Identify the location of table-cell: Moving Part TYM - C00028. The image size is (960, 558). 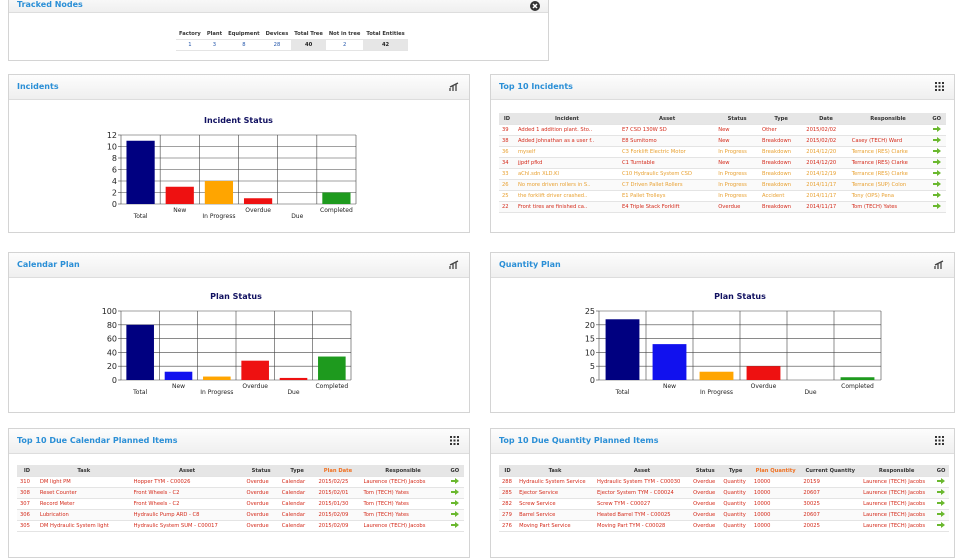
(642, 526).